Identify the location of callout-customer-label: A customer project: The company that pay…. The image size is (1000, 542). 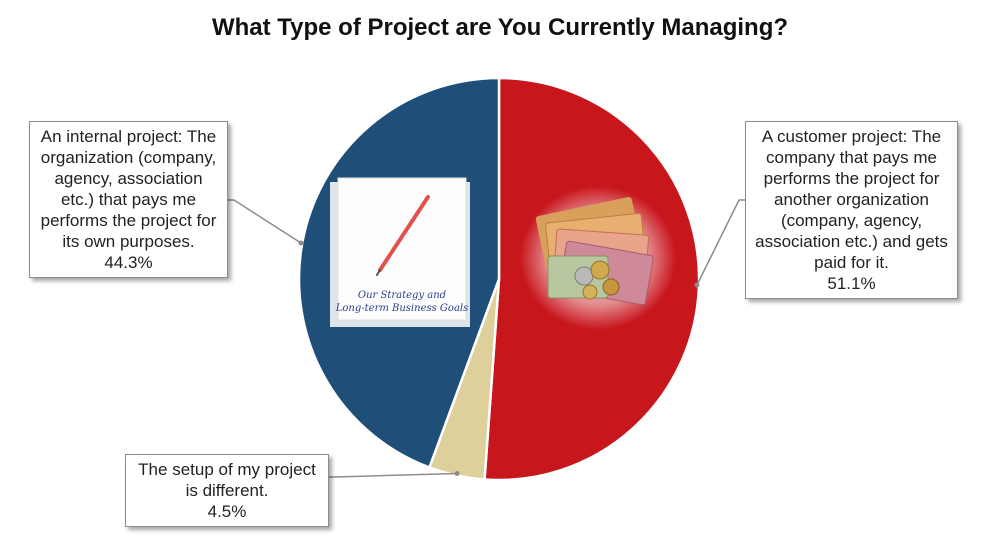
(851, 199).